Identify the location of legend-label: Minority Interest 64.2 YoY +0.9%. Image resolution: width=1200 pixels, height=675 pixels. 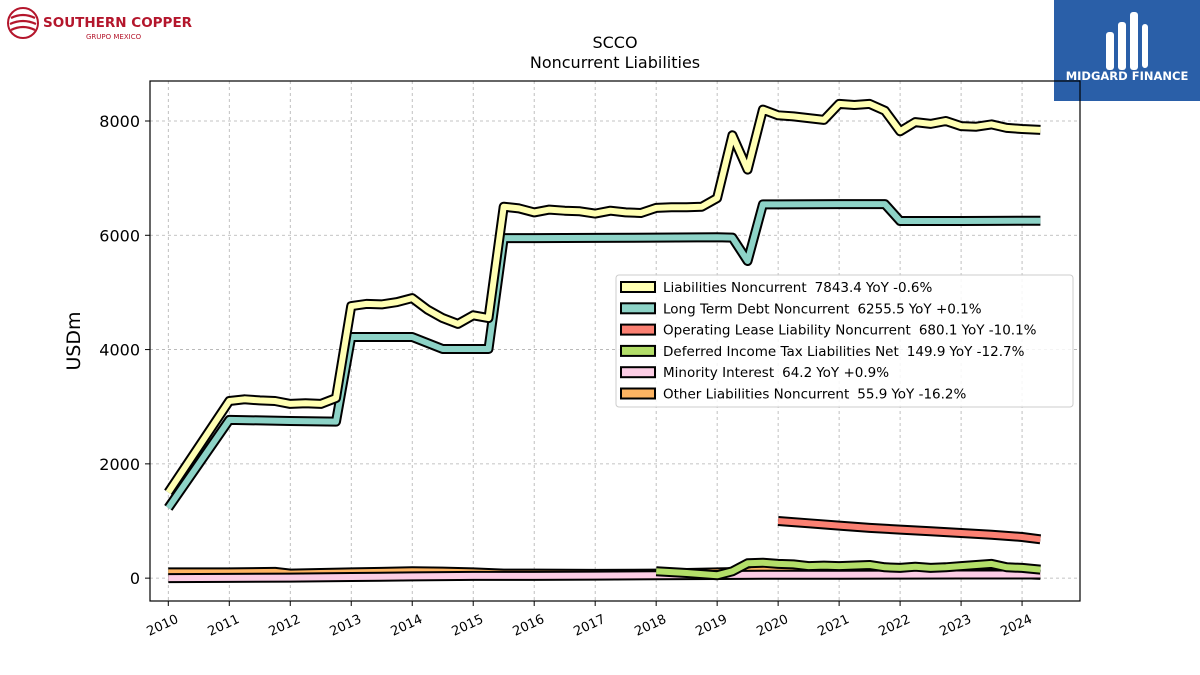
(776, 373).